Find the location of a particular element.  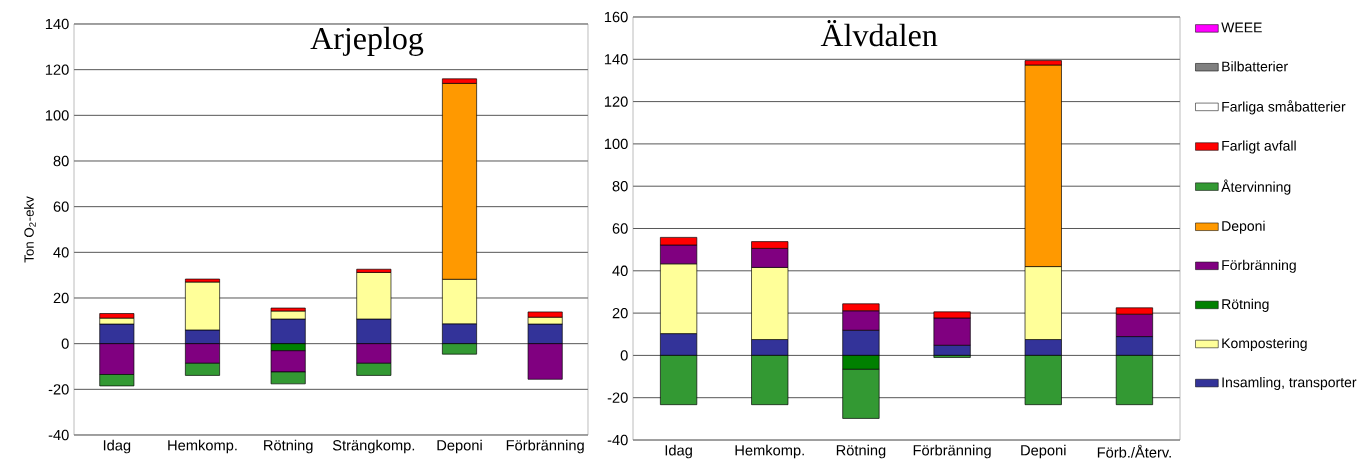

legend-label: Deponi is located at coordinates (1243, 227).